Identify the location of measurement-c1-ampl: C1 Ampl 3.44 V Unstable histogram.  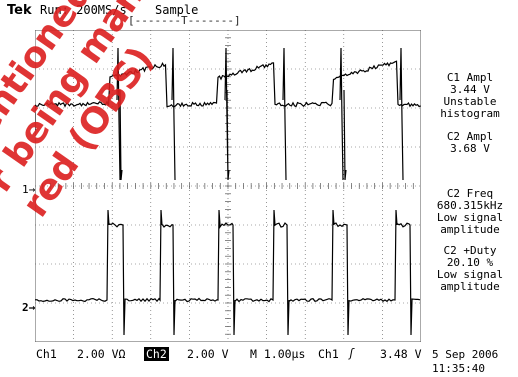
(470, 96).